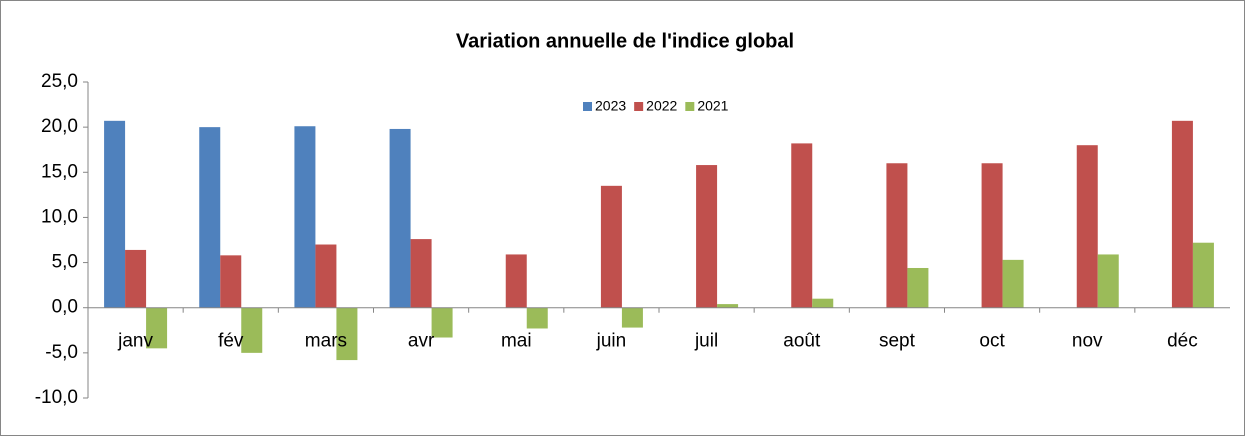 The width and height of the screenshot is (1245, 436). What do you see at coordinates (802, 341) in the screenshot?
I see `x-tick-label: août` at bounding box center [802, 341].